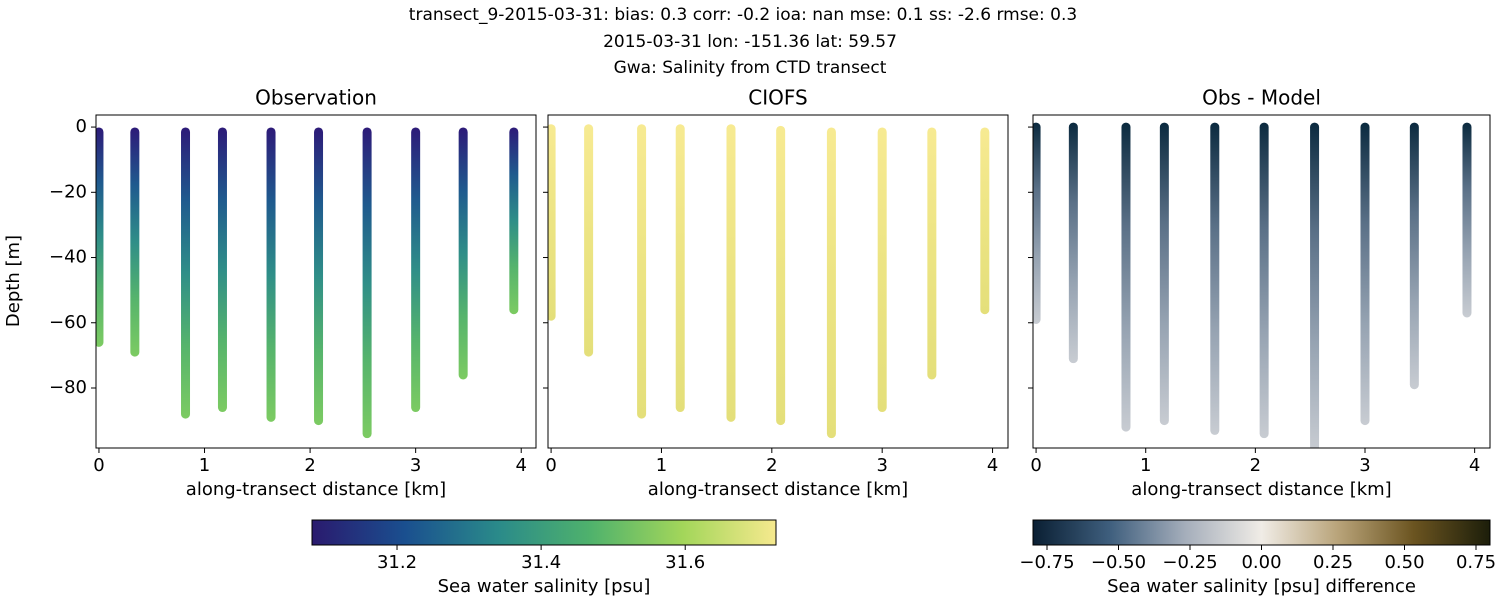  I want to click on y-tick-label: −60, so click(68, 322).